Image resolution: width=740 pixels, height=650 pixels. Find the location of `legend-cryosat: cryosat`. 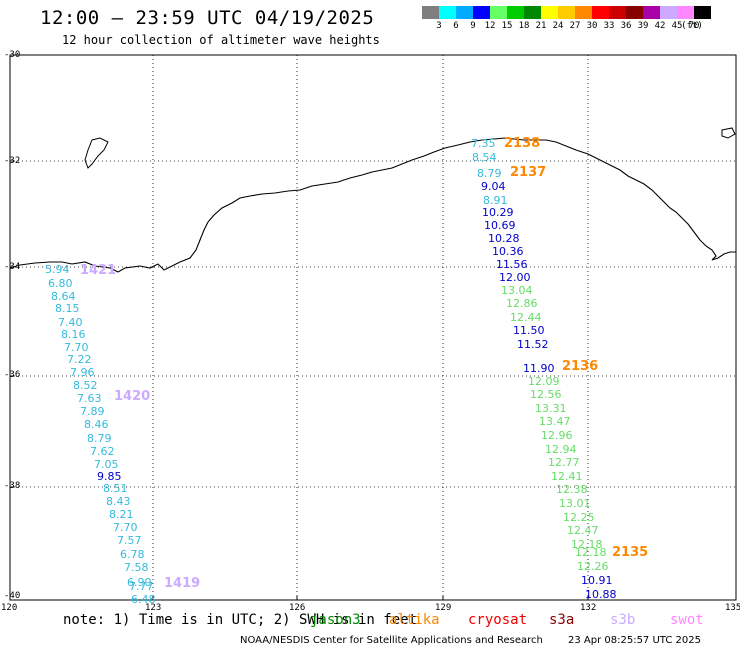

legend-cryosat: cryosat is located at coordinates (498, 620).